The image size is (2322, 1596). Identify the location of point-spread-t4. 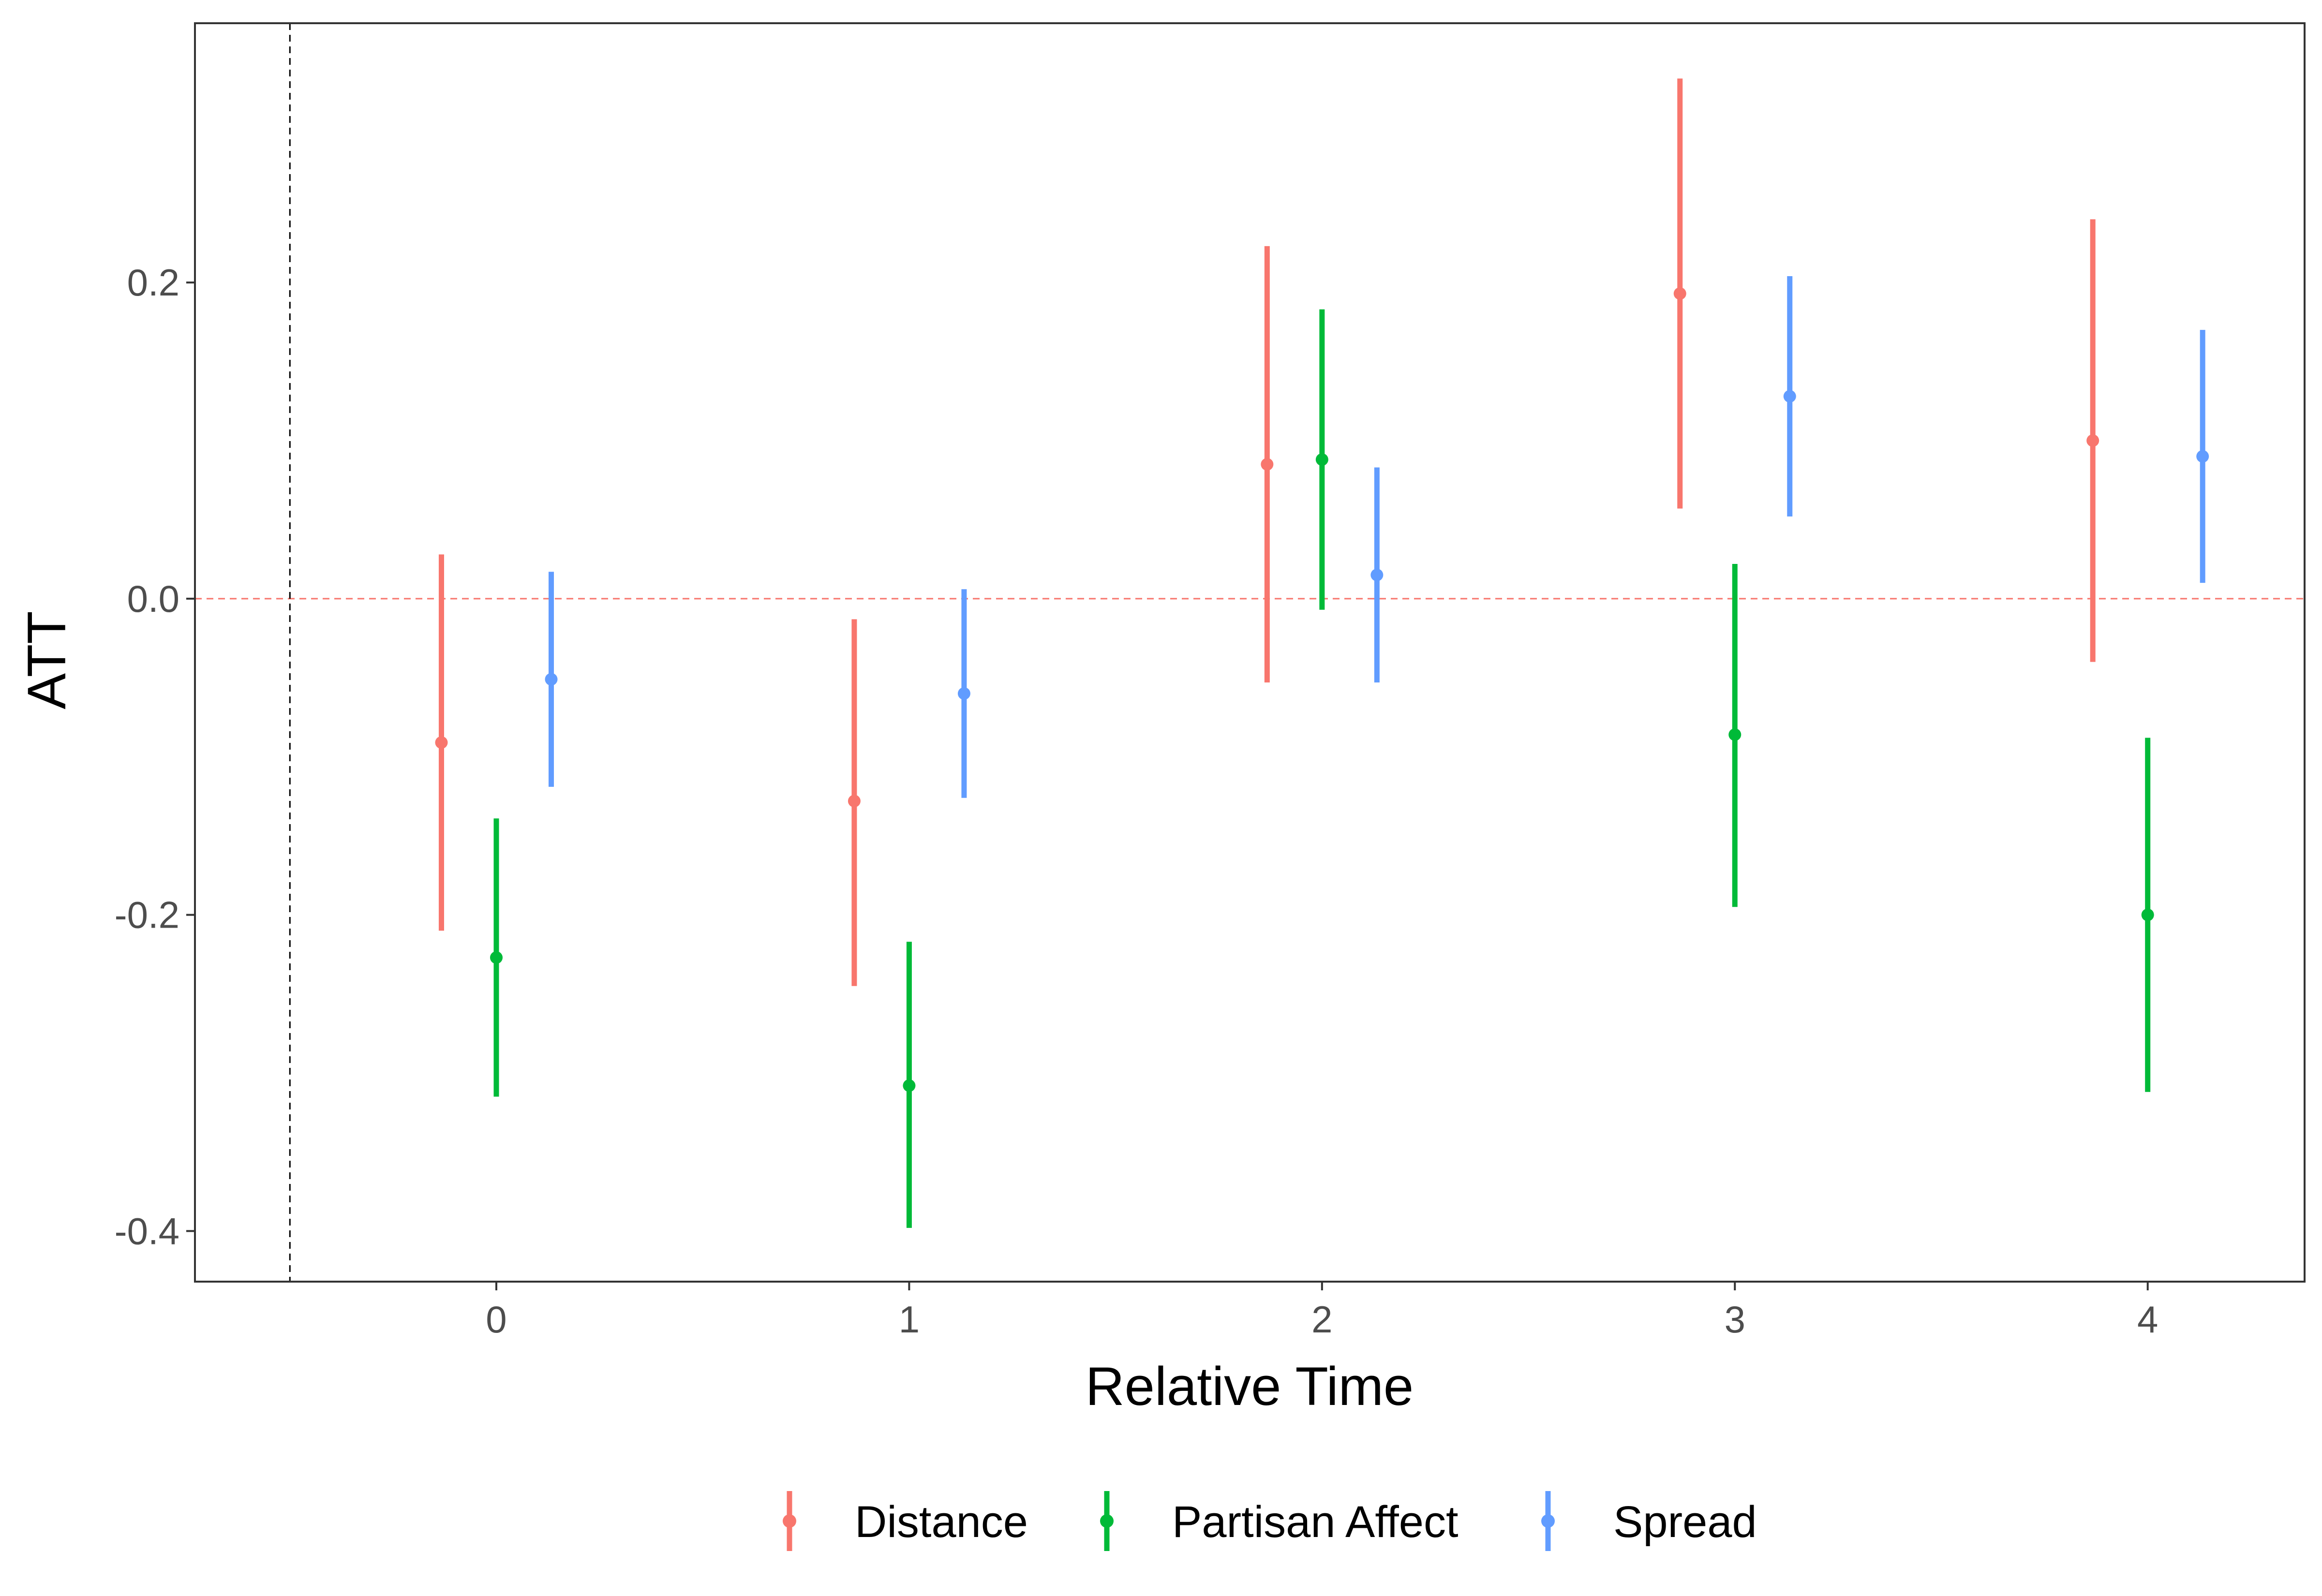
(2202, 456).